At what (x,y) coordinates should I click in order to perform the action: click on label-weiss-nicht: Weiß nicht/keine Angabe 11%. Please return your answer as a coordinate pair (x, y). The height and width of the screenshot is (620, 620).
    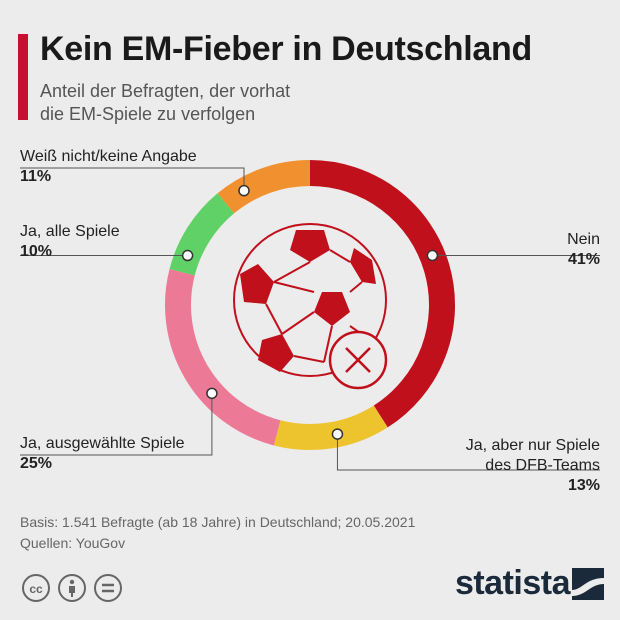
    Looking at the image, I should click on (108, 167).